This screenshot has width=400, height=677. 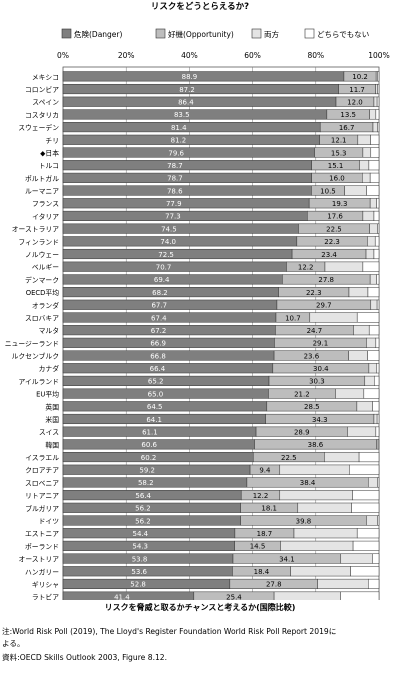 I want to click on category-label: ルーマニア, so click(x=42, y=192).